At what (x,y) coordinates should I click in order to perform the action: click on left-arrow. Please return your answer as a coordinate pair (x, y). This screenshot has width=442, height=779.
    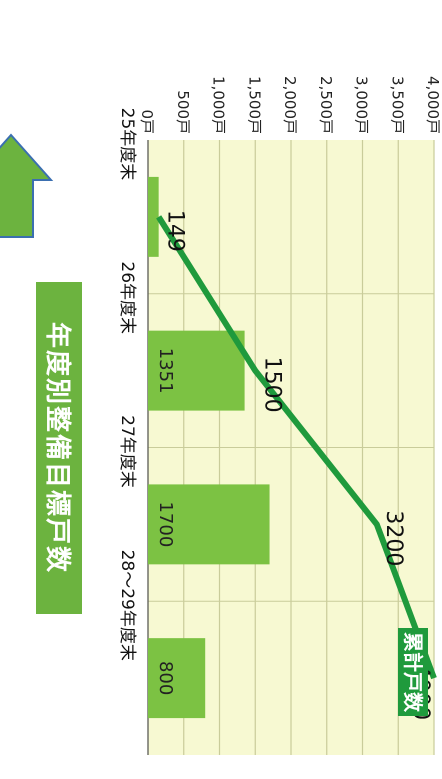
    Looking at the image, I should click on (27, 185).